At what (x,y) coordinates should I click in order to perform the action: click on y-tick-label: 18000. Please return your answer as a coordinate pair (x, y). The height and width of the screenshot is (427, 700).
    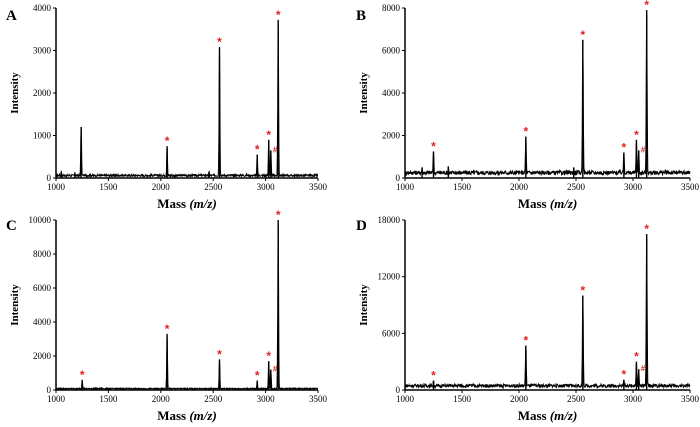
    Looking at the image, I should click on (389, 220).